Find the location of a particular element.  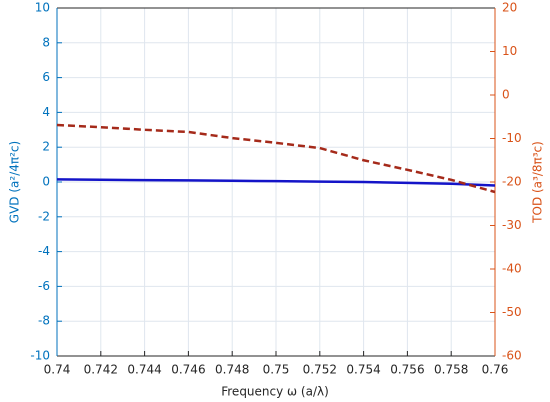

y-tick-label: -10 is located at coordinates (40, 356).